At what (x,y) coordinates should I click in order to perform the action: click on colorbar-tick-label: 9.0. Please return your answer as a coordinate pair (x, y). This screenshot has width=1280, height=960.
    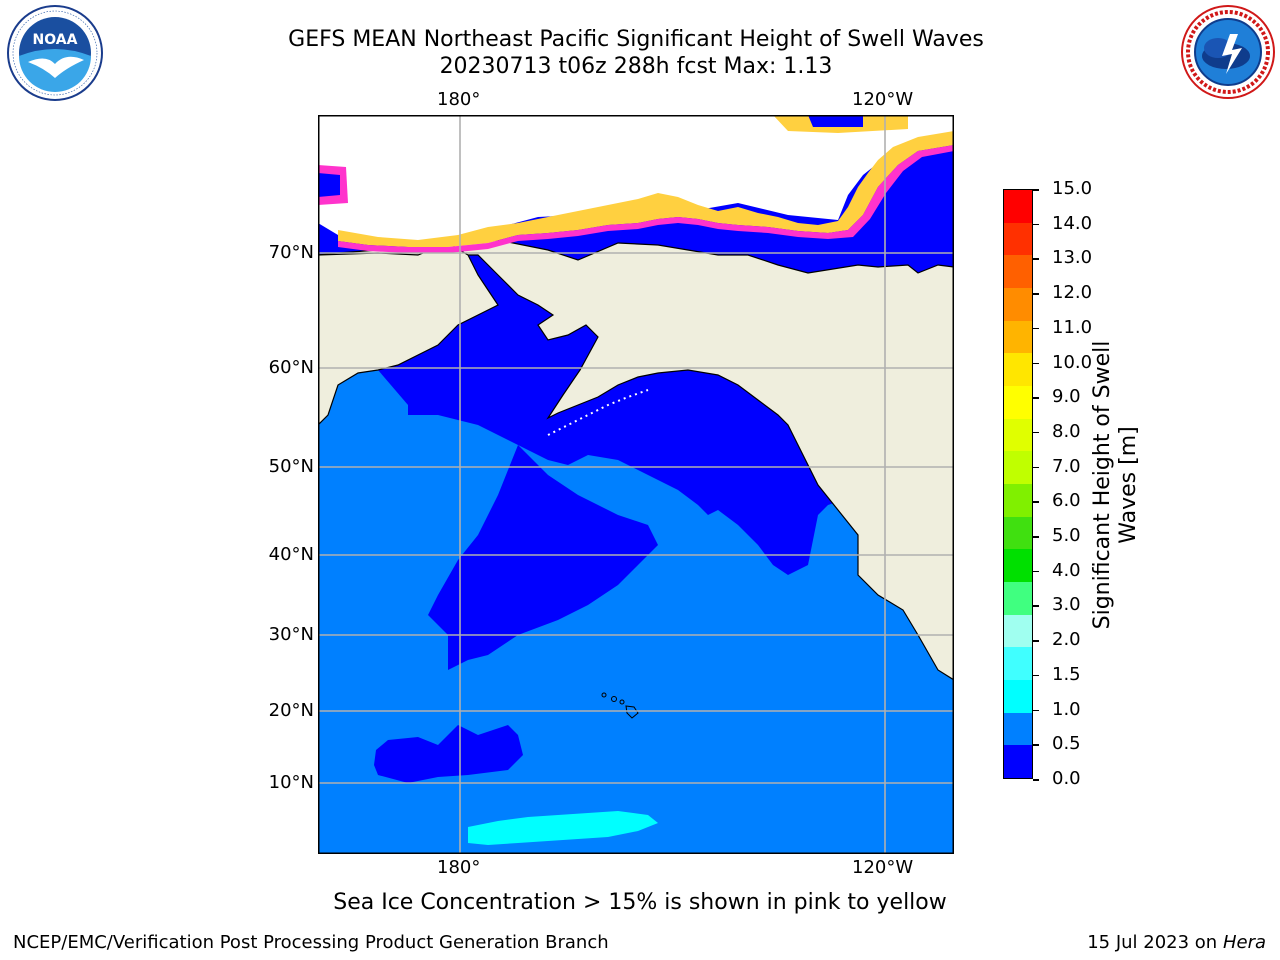
    Looking at the image, I should click on (1066, 397).